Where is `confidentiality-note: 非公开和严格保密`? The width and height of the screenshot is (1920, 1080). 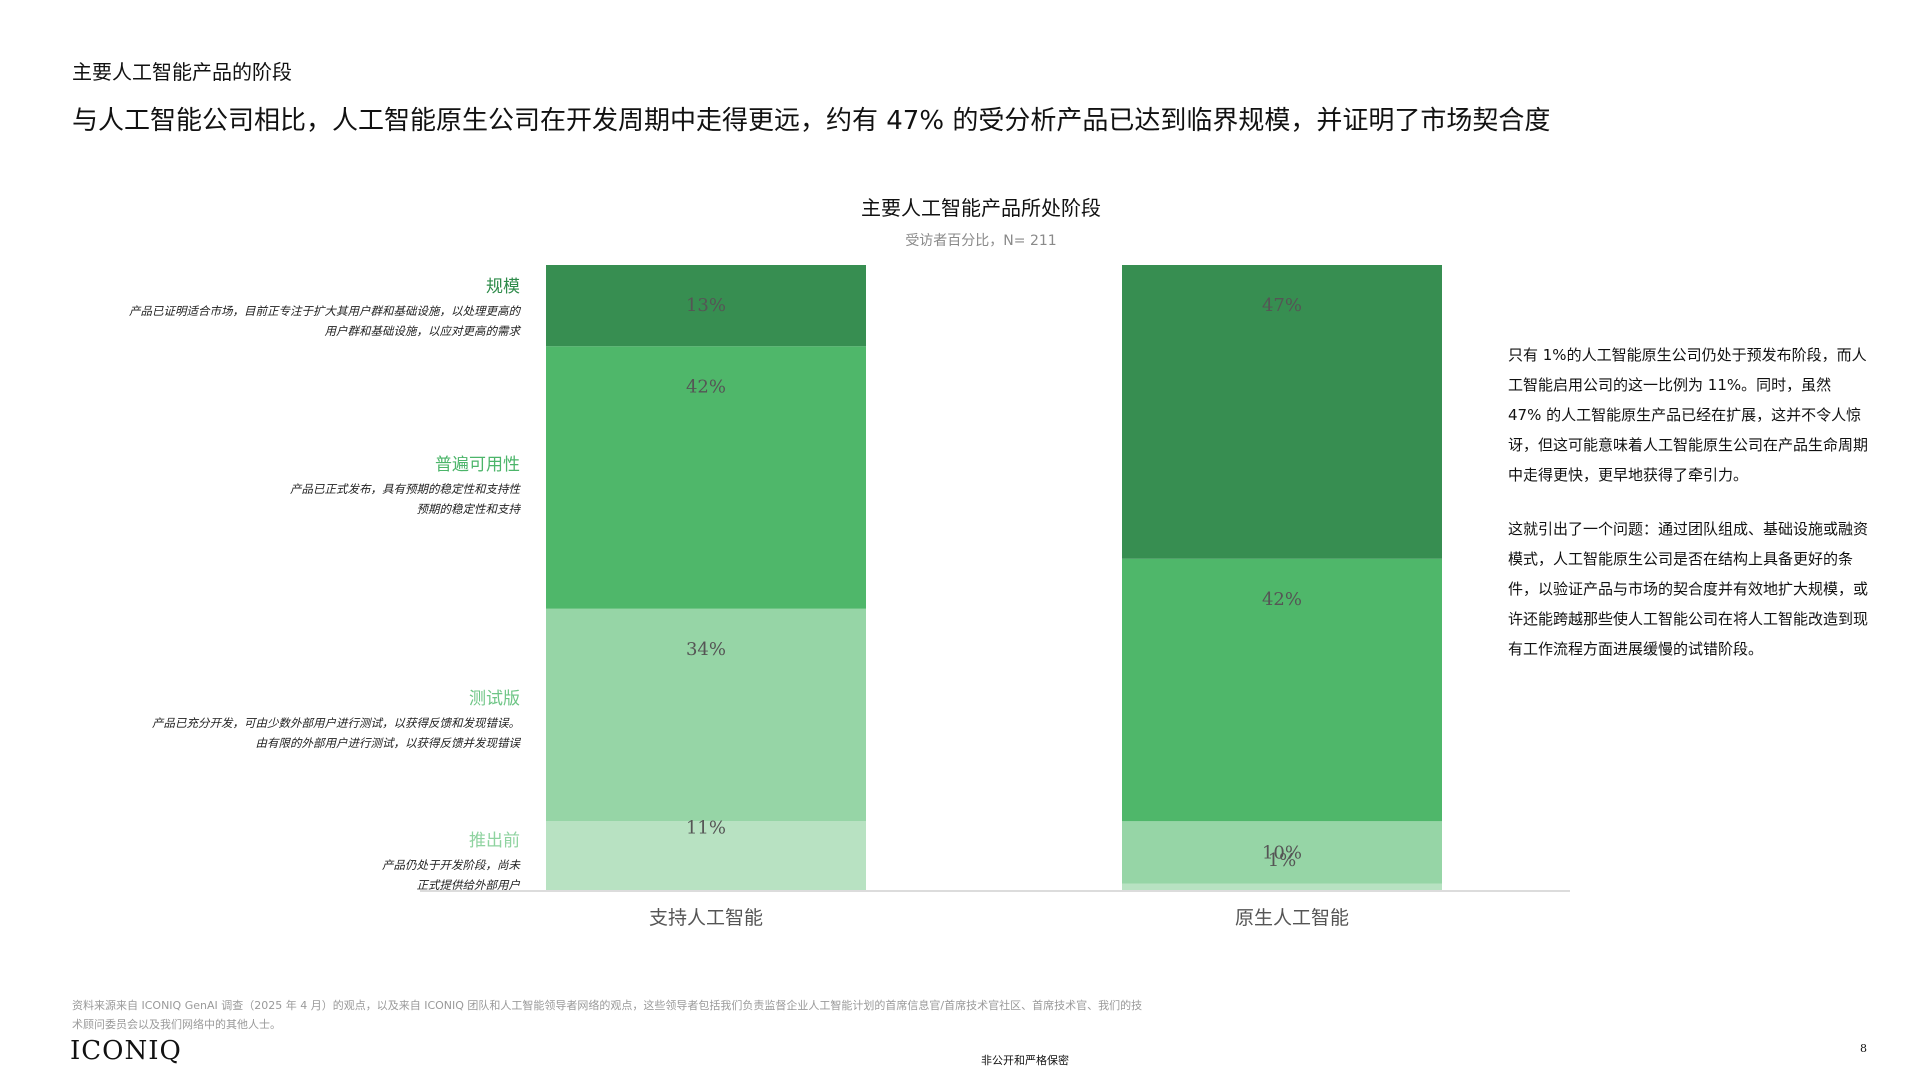
confidentiality-note: 非公开和严格保密 is located at coordinates (1025, 1060).